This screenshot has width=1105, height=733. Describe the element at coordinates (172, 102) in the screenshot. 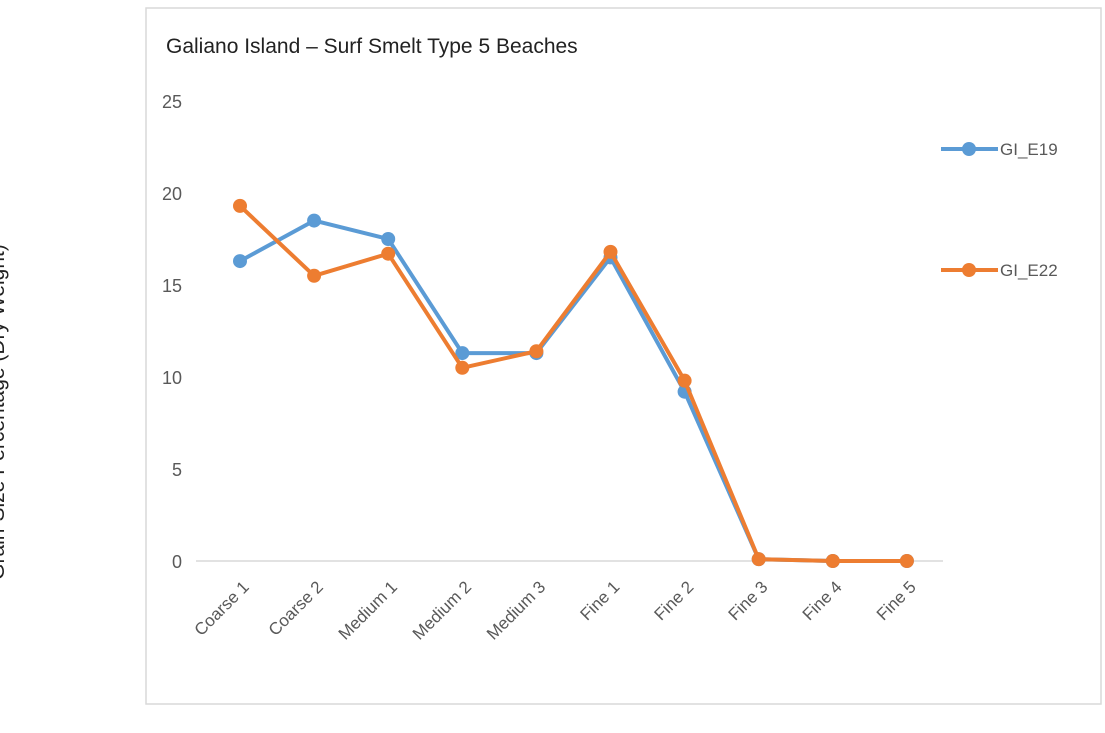

I see `y-tick-label: 25` at that location.